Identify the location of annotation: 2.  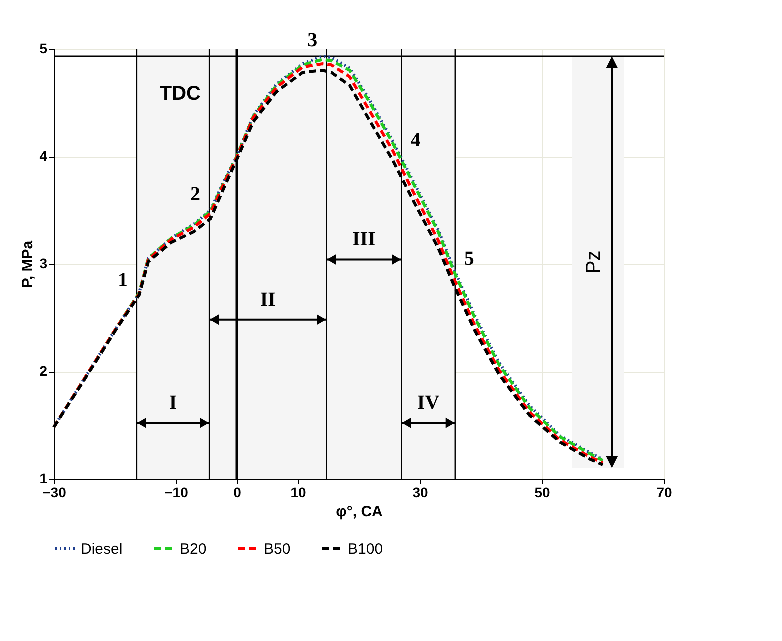
(195, 194).